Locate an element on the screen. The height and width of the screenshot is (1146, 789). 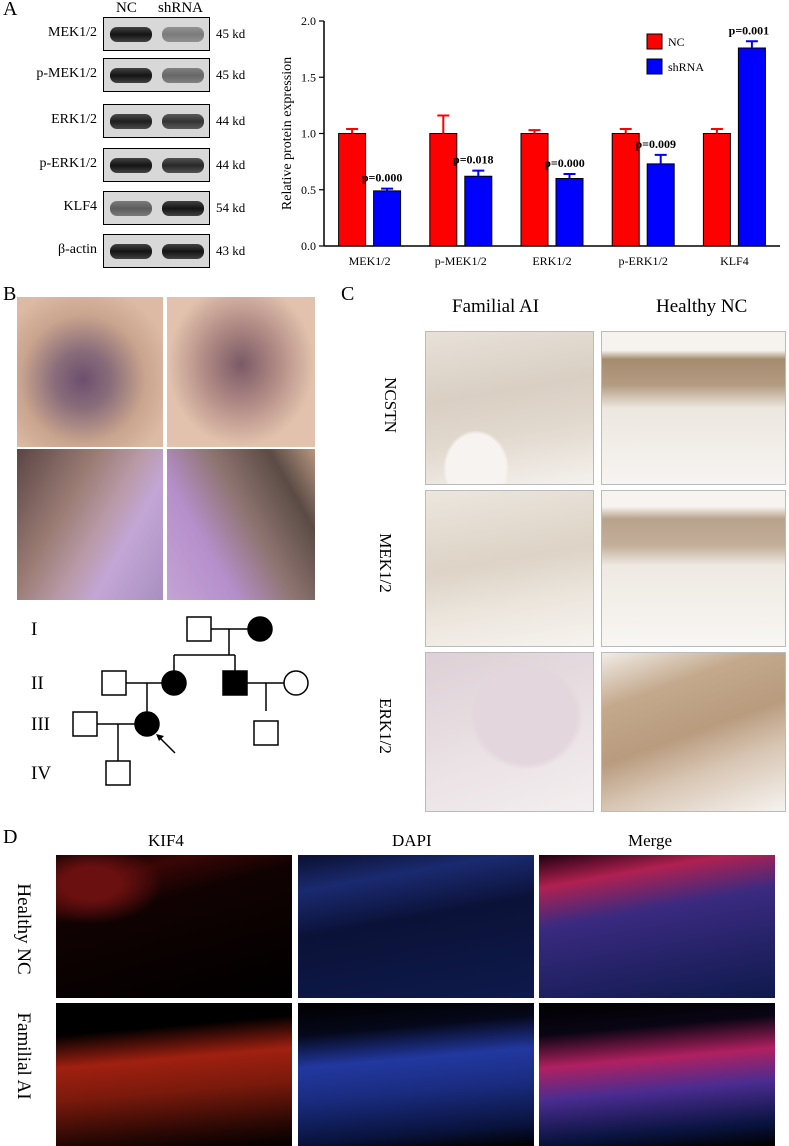
blot-size-label: 44 kd is located at coordinates (231, 120).